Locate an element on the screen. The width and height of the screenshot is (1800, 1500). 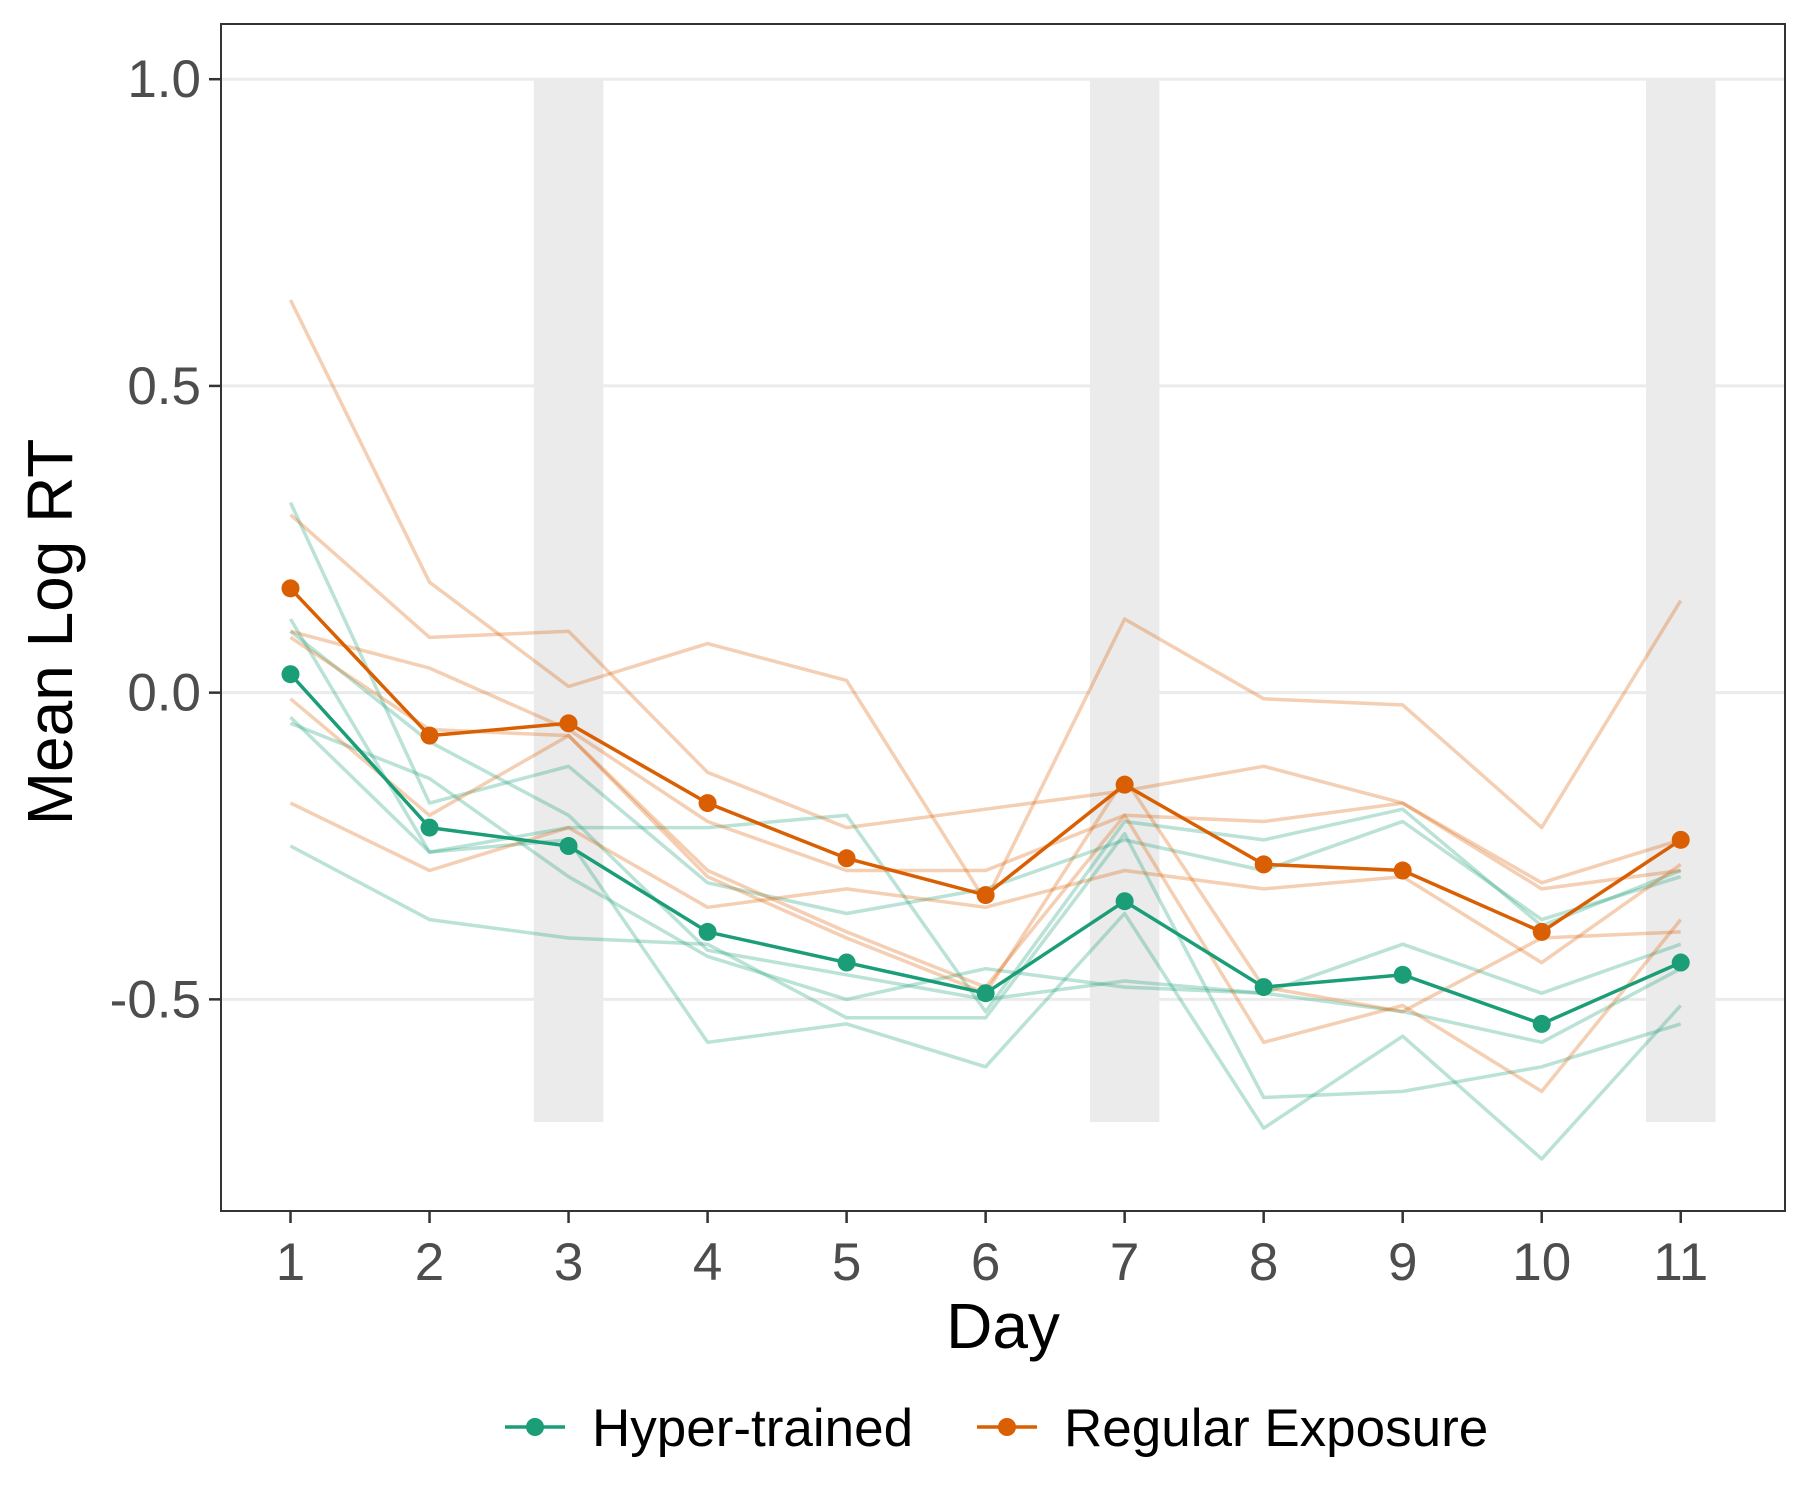
legend-label: Hyper-trained is located at coordinates (752, 1428).